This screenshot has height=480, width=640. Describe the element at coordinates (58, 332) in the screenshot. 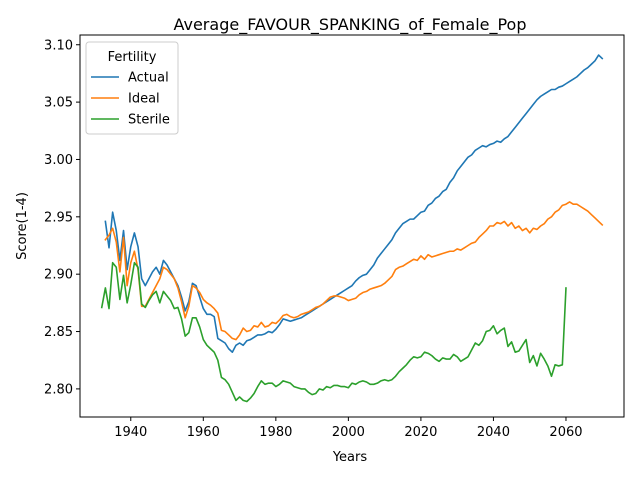

I see `y-tick-label: 2.85` at that location.